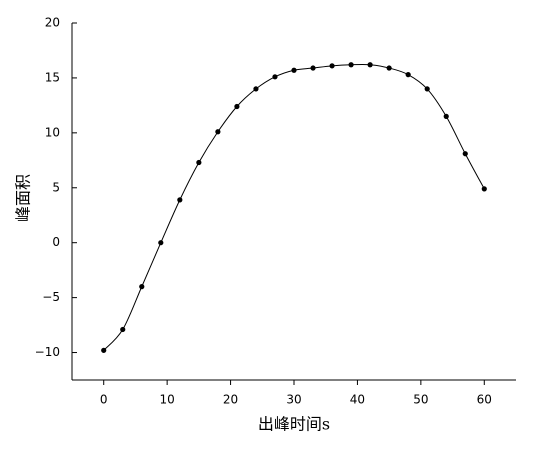 This screenshot has width=547, height=451. Describe the element at coordinates (357, 400) in the screenshot. I see `x-tick-label: 40` at that location.